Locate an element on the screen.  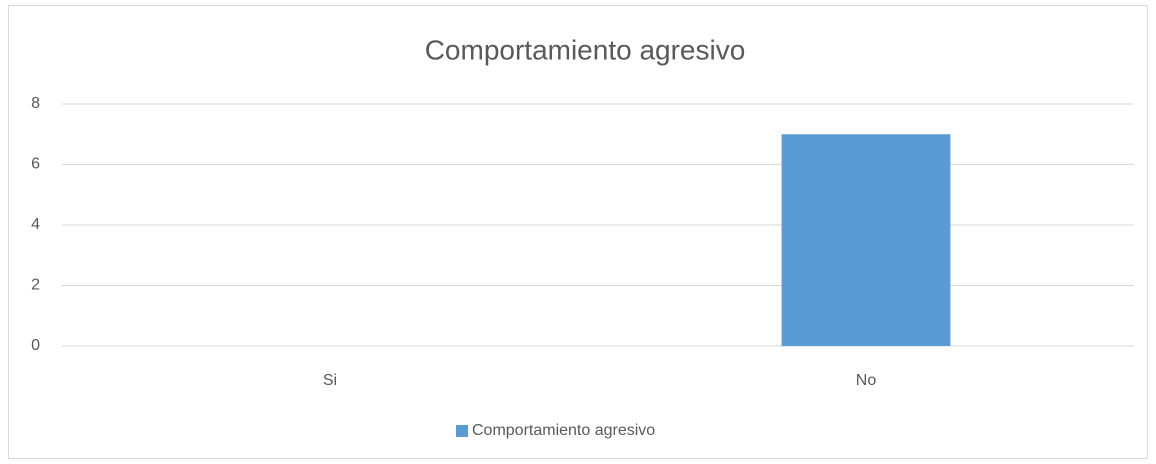
chart-title: Comportamiento agresivo is located at coordinates (585, 49).